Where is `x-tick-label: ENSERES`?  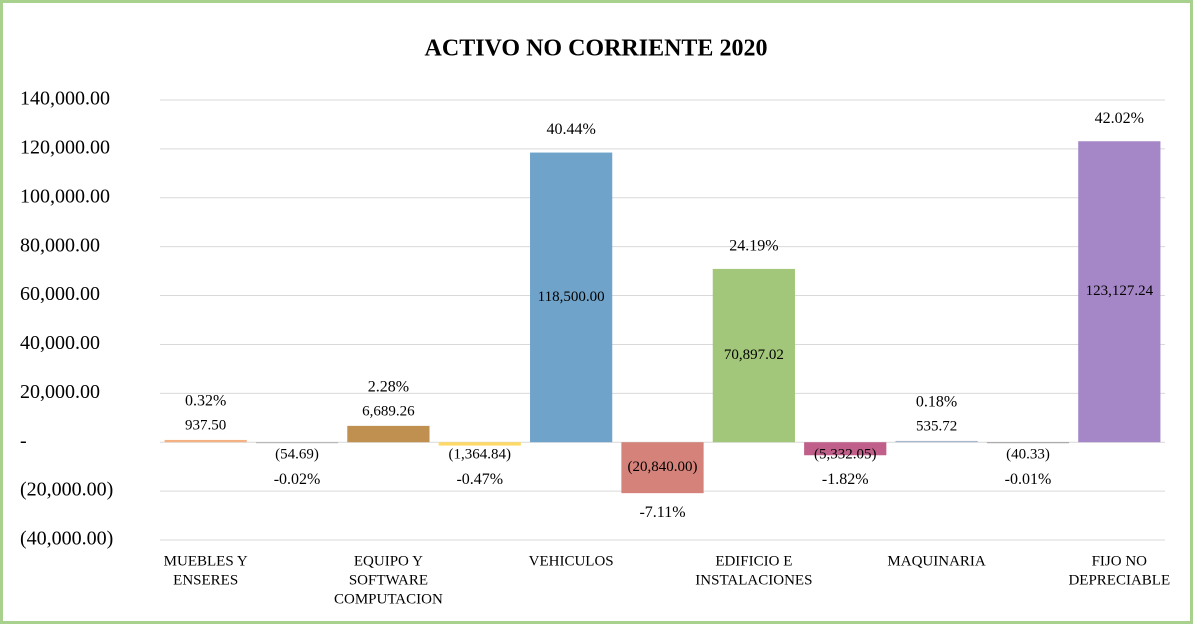
x-tick-label: ENSERES is located at coordinates (205, 580).